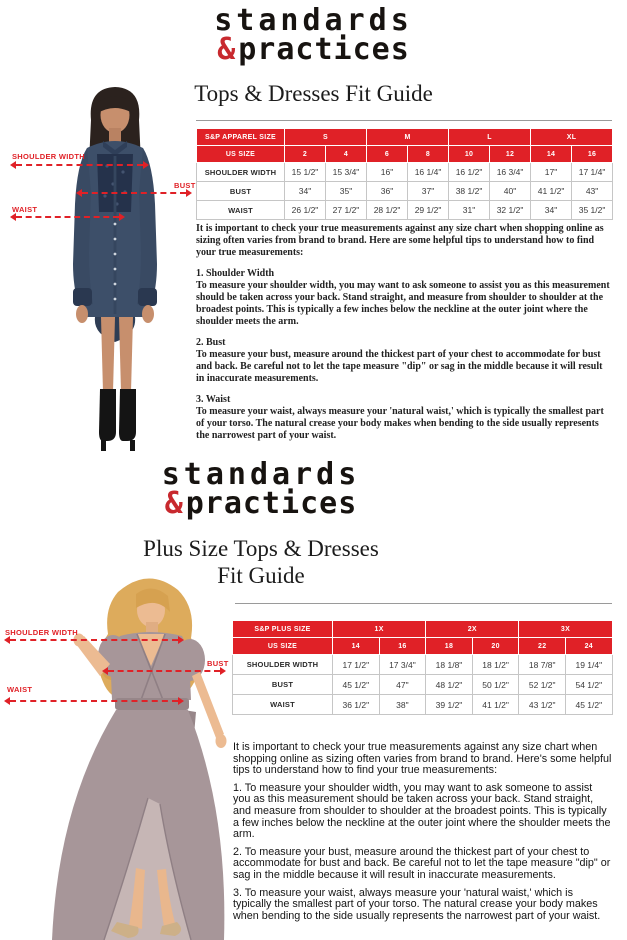 Image resolution: width=627 pixels, height=940 pixels. What do you see at coordinates (346, 172) in the screenshot?
I see `measurement-cell: 15 3/4"` at bounding box center [346, 172].